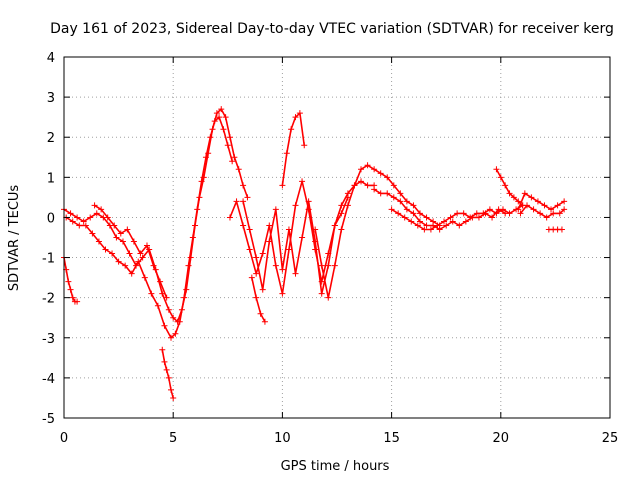  I want to click on y-tick-label: 0, so click(51, 218).